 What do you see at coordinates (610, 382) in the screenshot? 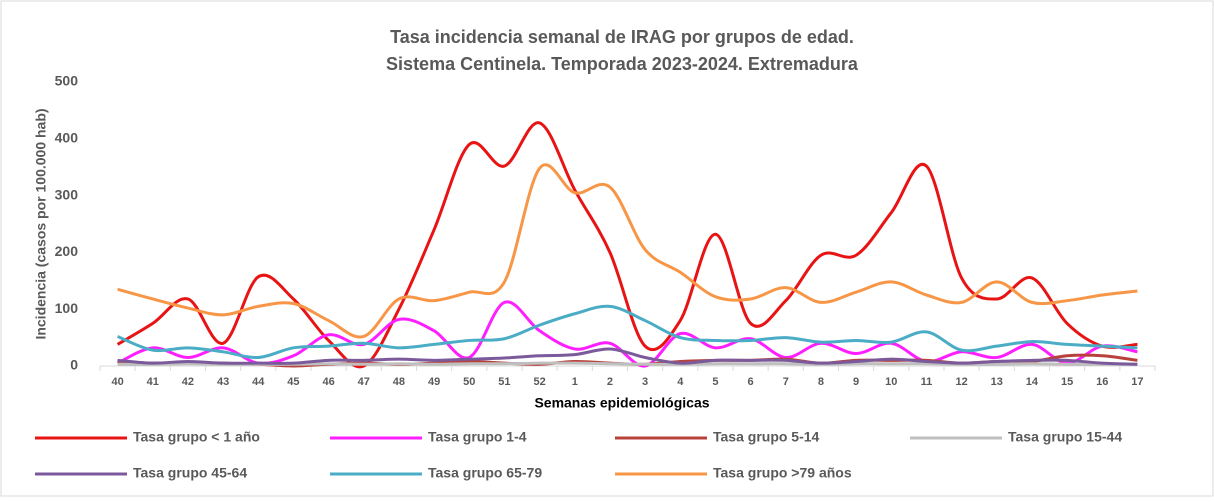
I see `x-tick-label: 2` at bounding box center [610, 382].